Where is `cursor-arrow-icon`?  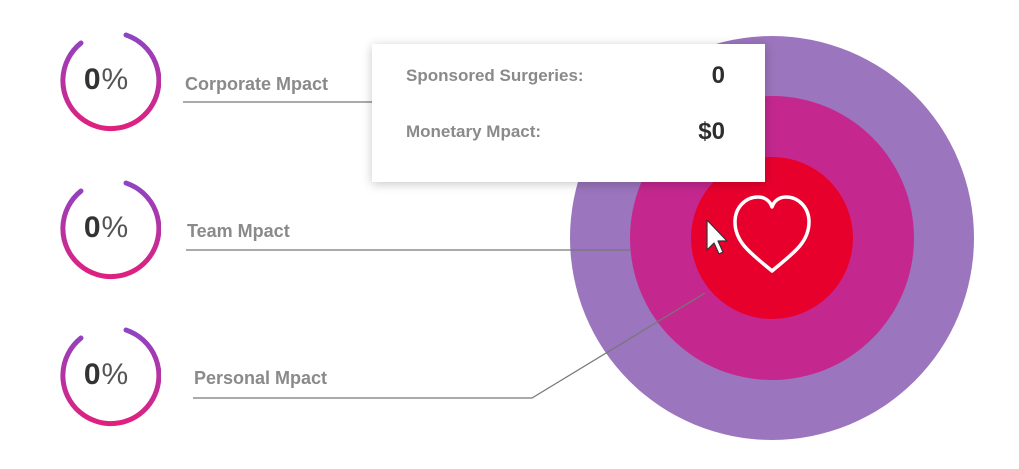 cursor-arrow-icon is located at coordinates (717, 237).